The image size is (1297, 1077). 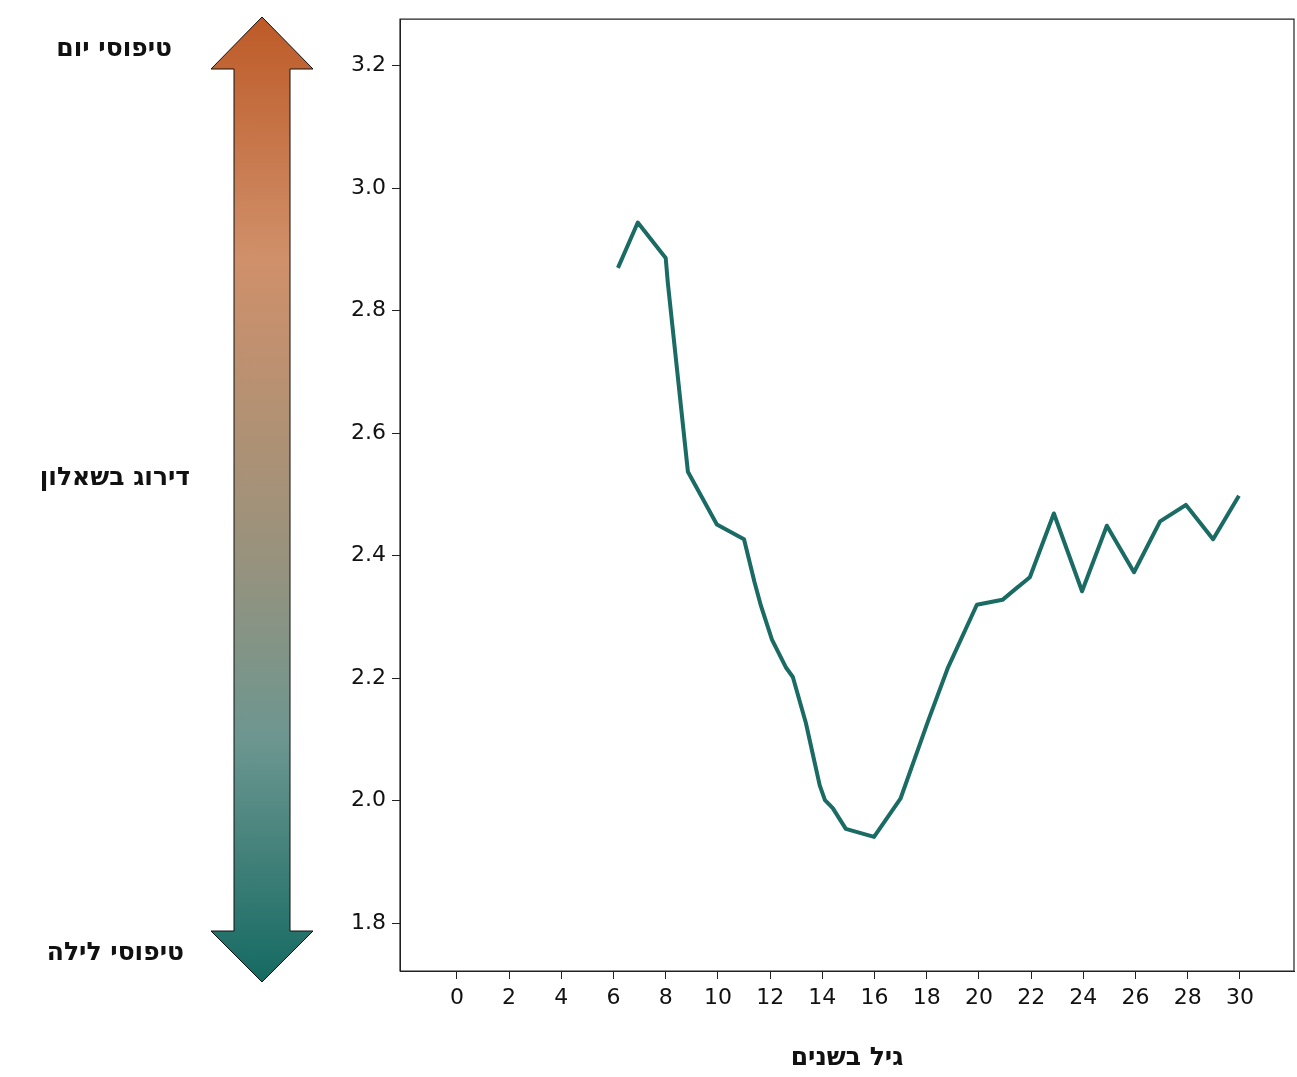 I want to click on x-tick-label: 6, so click(x=613, y=996).